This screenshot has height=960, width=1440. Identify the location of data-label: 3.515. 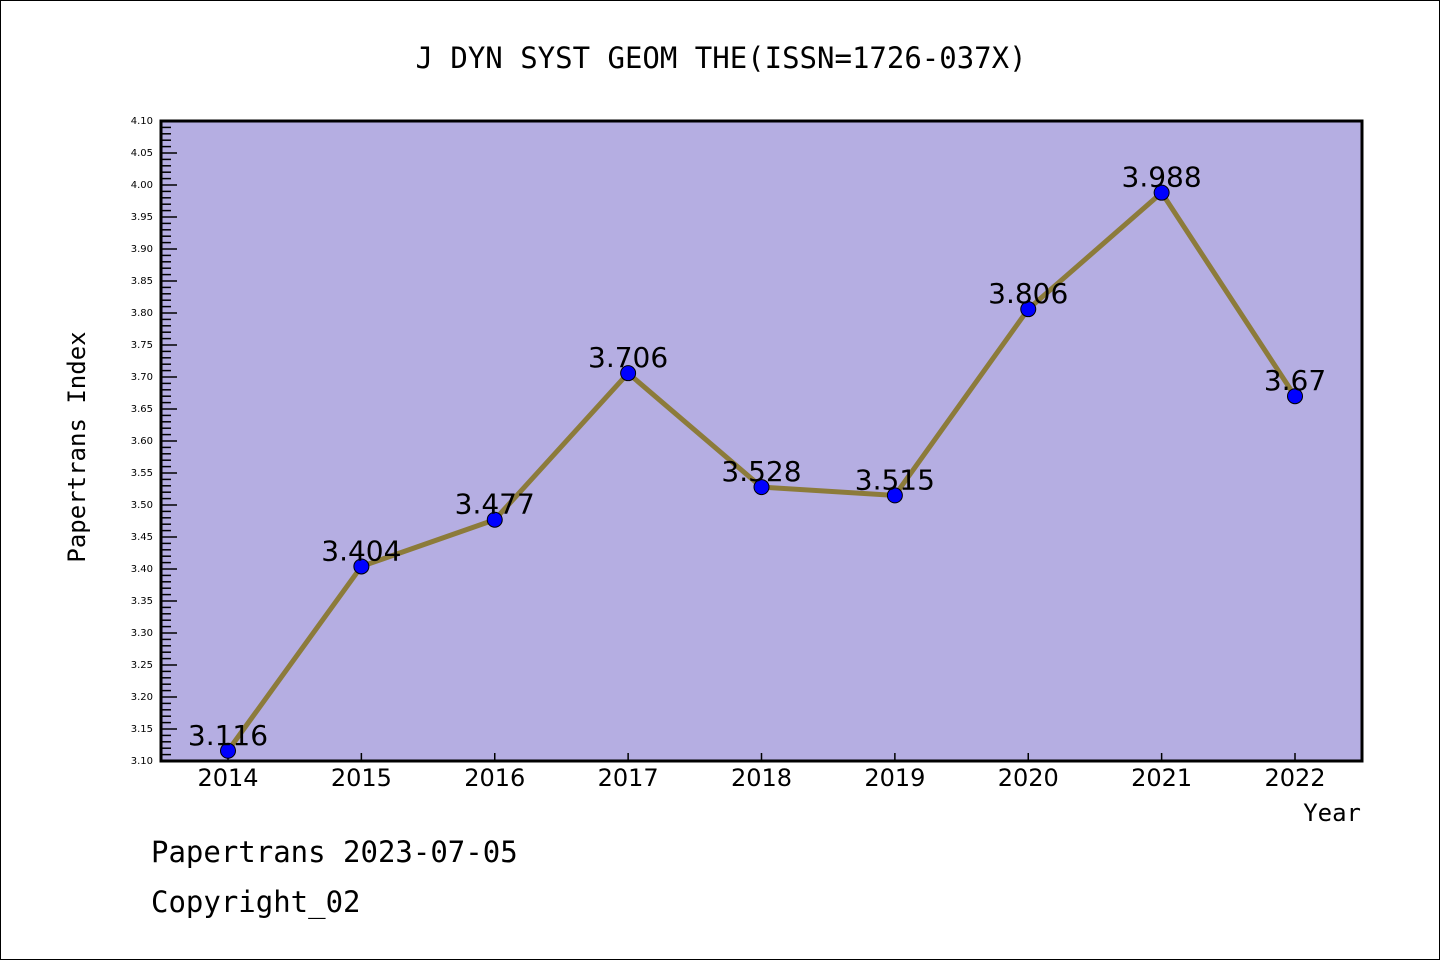
(895, 479).